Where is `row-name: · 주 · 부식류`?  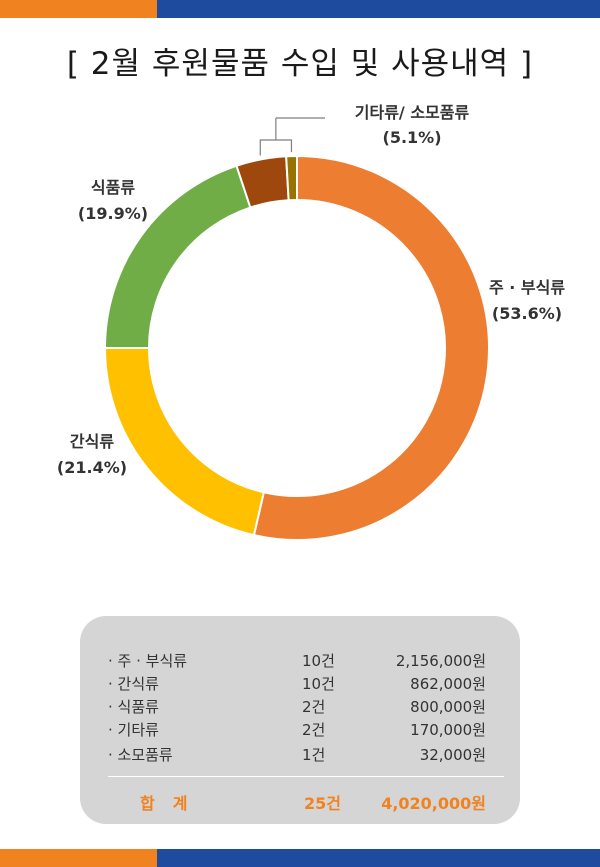
row-name: · 주 · 부식류 is located at coordinates (148, 661).